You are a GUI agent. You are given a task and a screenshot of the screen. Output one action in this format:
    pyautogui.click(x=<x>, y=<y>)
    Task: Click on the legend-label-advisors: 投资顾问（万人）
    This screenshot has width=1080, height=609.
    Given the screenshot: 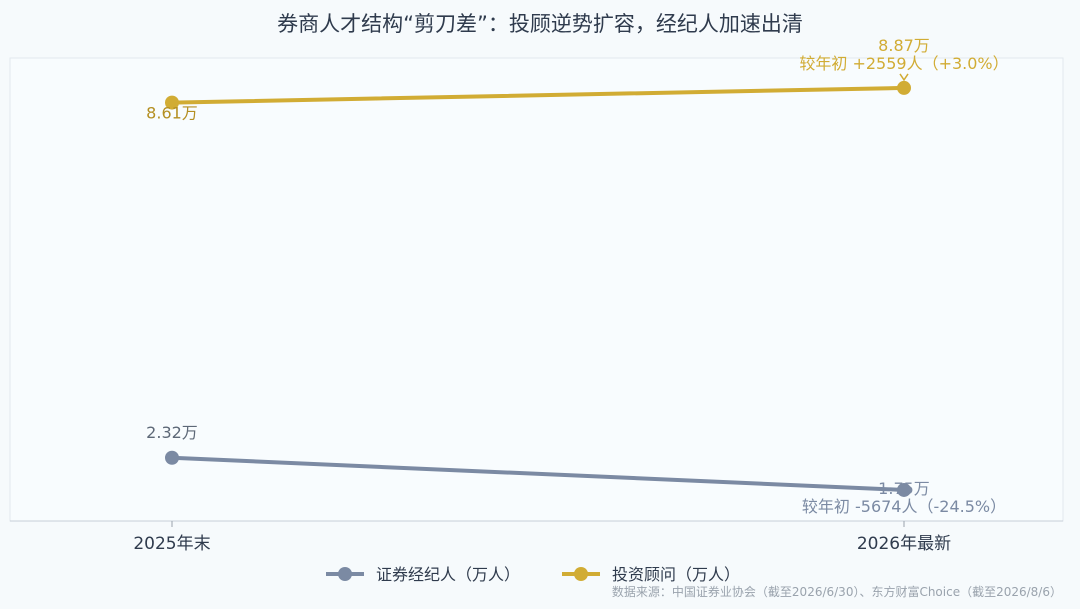 What is the action you would take?
    pyautogui.click(x=676, y=574)
    